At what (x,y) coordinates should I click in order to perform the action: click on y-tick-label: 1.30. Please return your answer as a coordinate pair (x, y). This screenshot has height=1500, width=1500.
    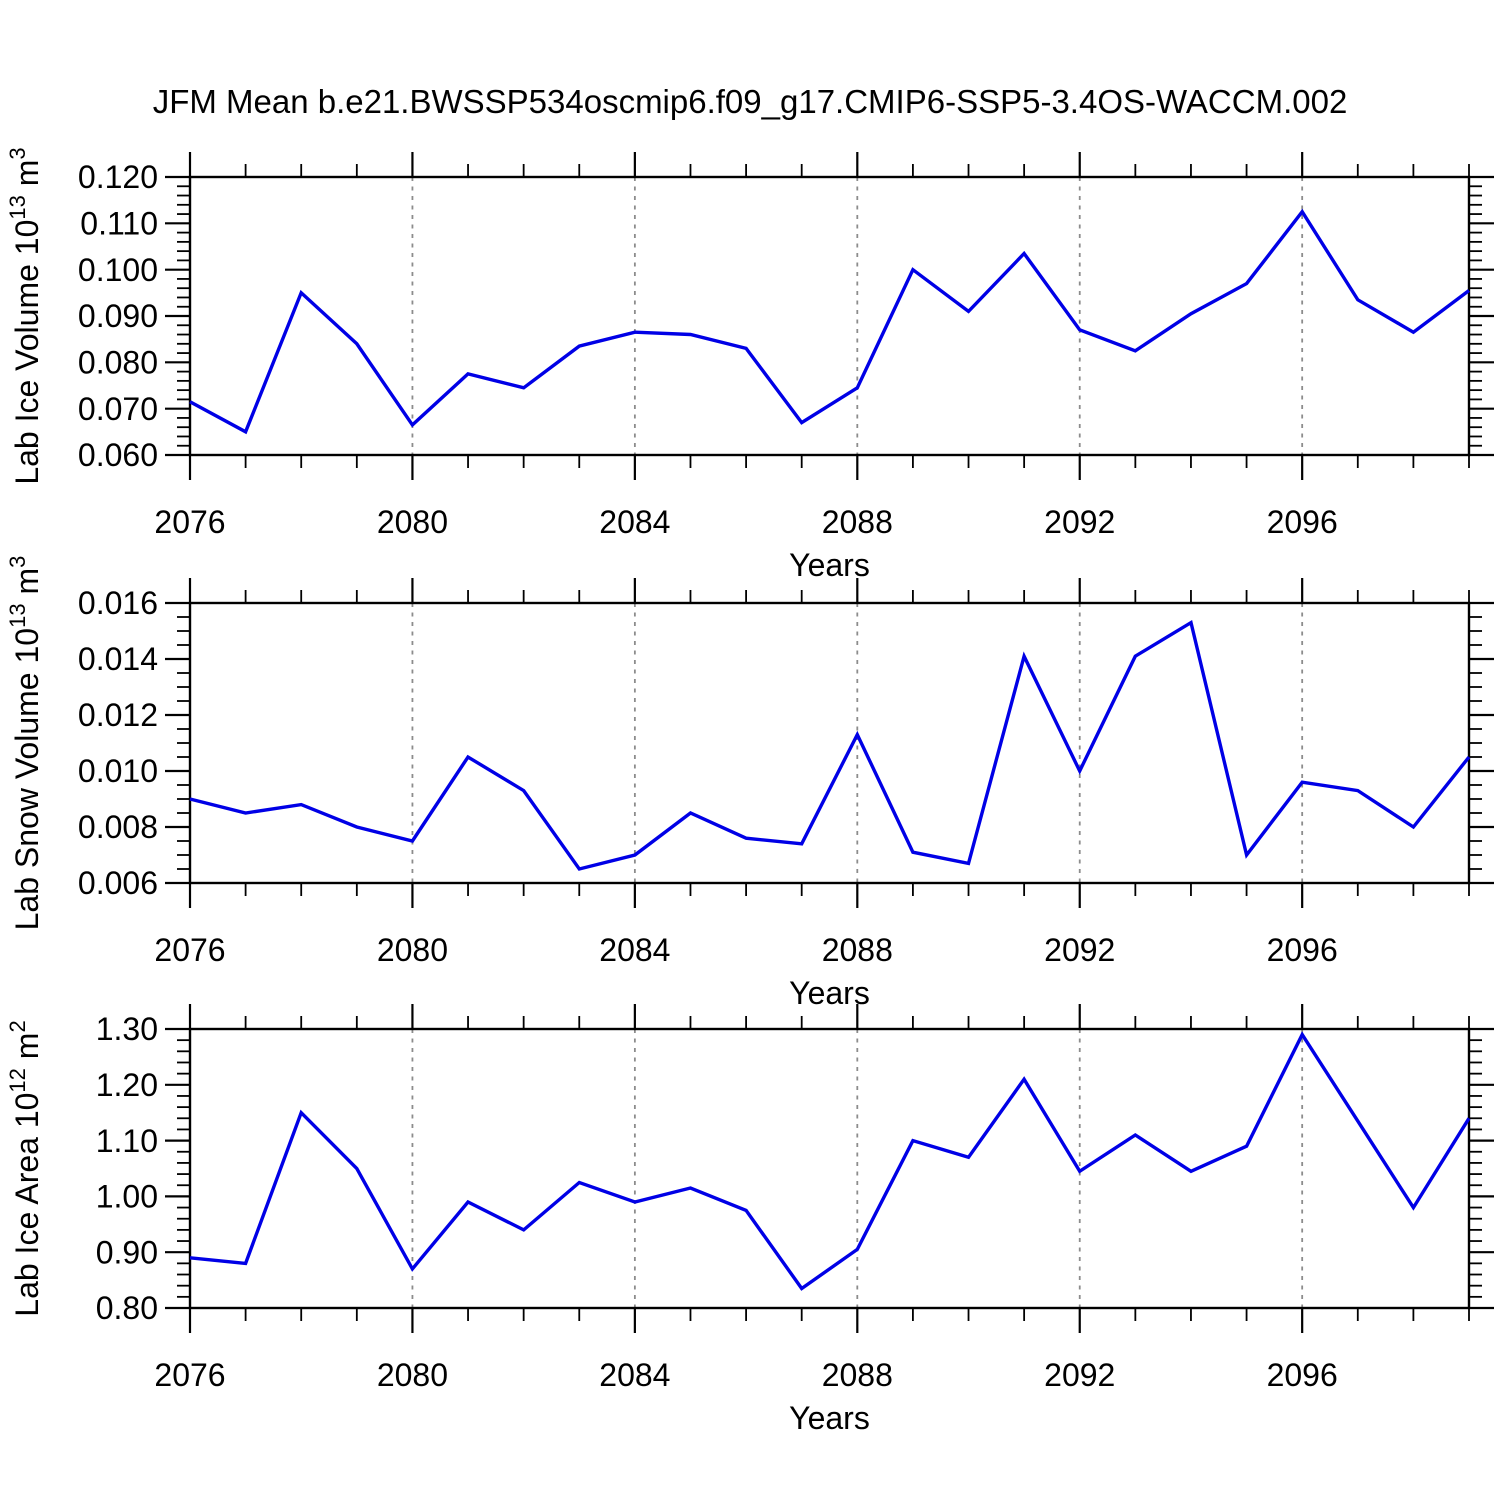
    Looking at the image, I should click on (127, 1029).